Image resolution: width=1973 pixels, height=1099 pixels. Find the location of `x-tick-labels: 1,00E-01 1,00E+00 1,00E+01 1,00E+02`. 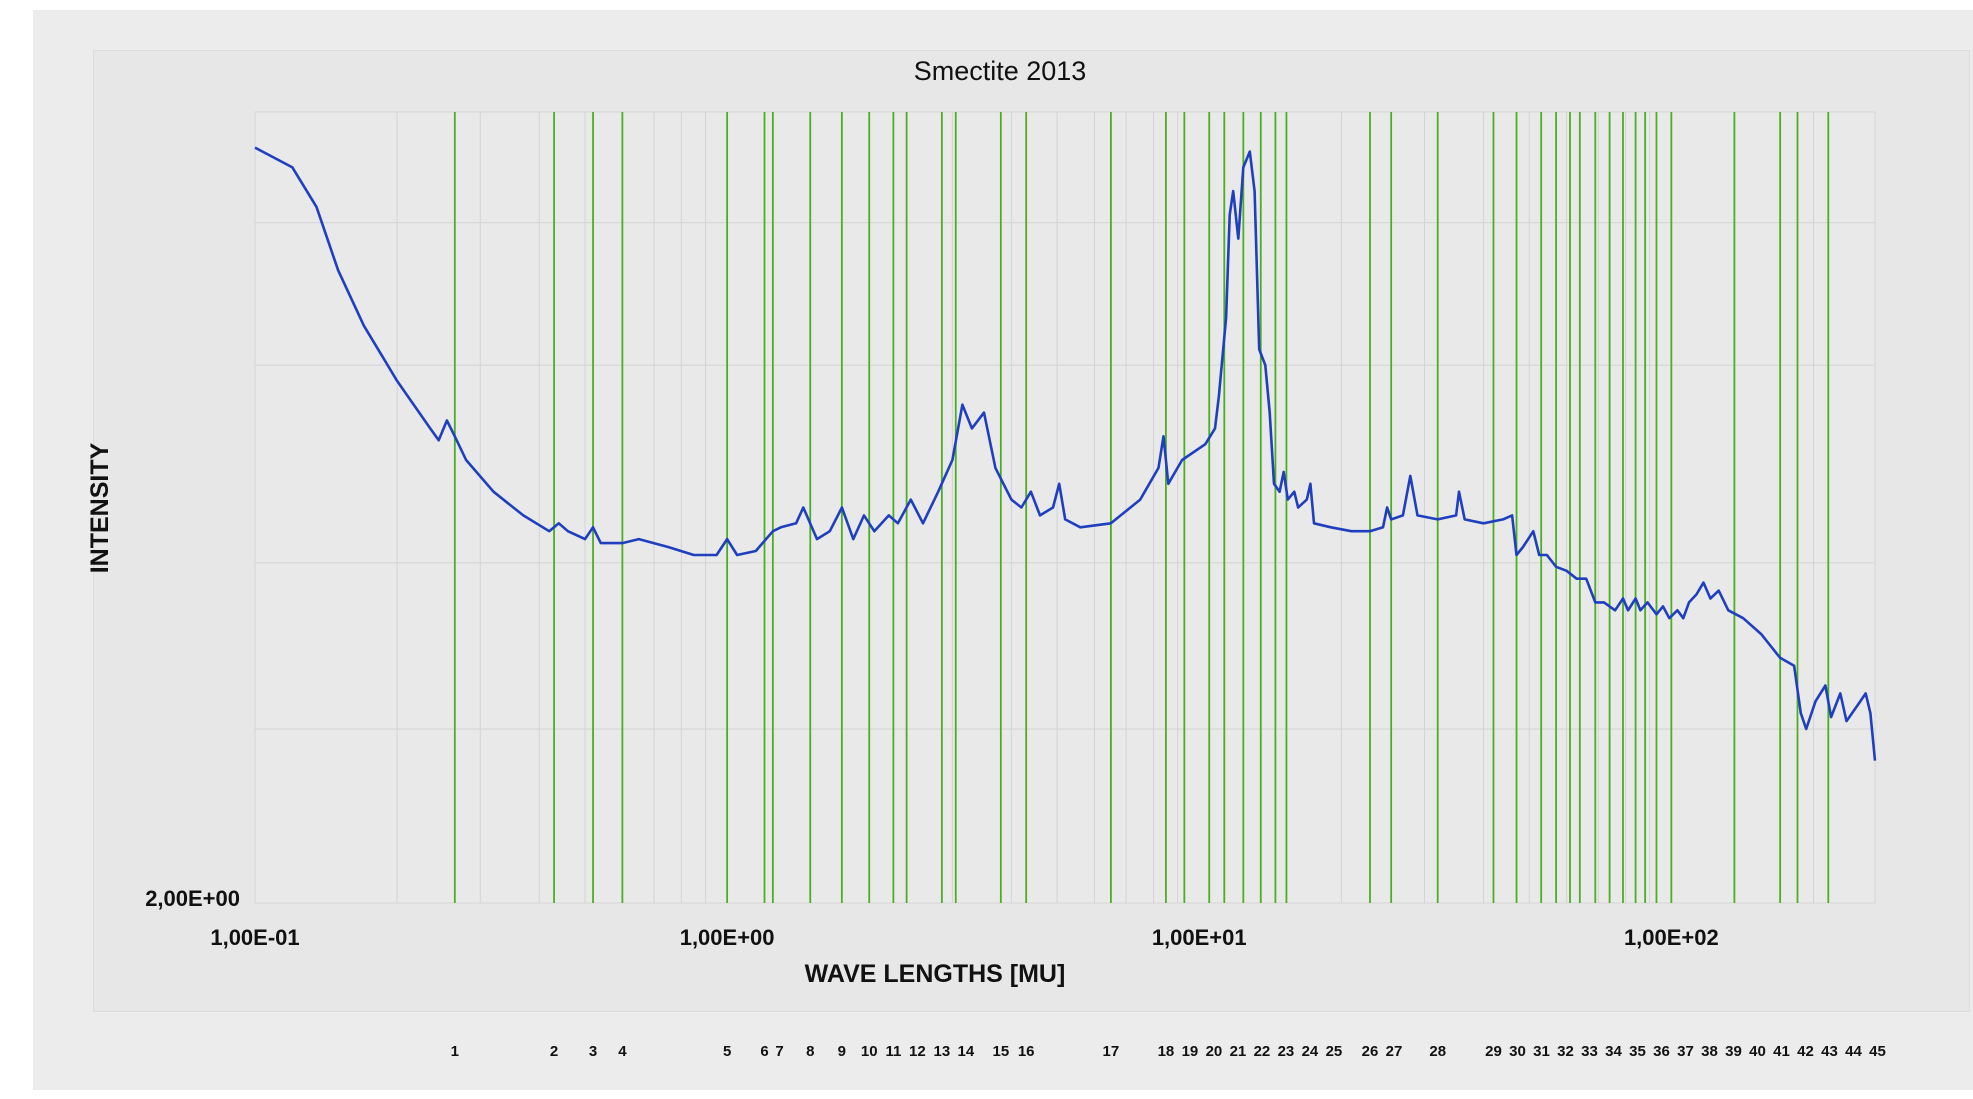

x-tick-labels: 1,00E-01 1,00E+00 1,00E+01 1,00E+02 is located at coordinates (964, 937).